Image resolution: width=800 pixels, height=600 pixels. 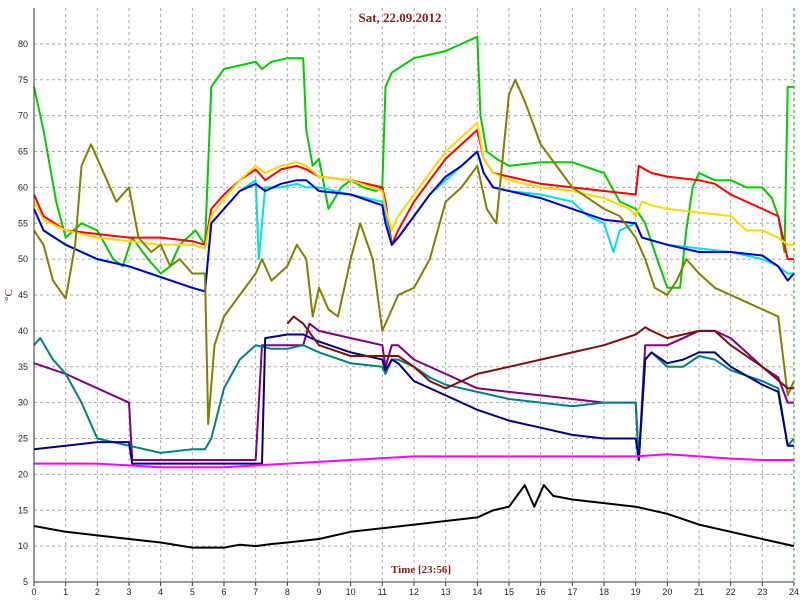 I want to click on x-tick-label: 17, so click(x=572, y=592).